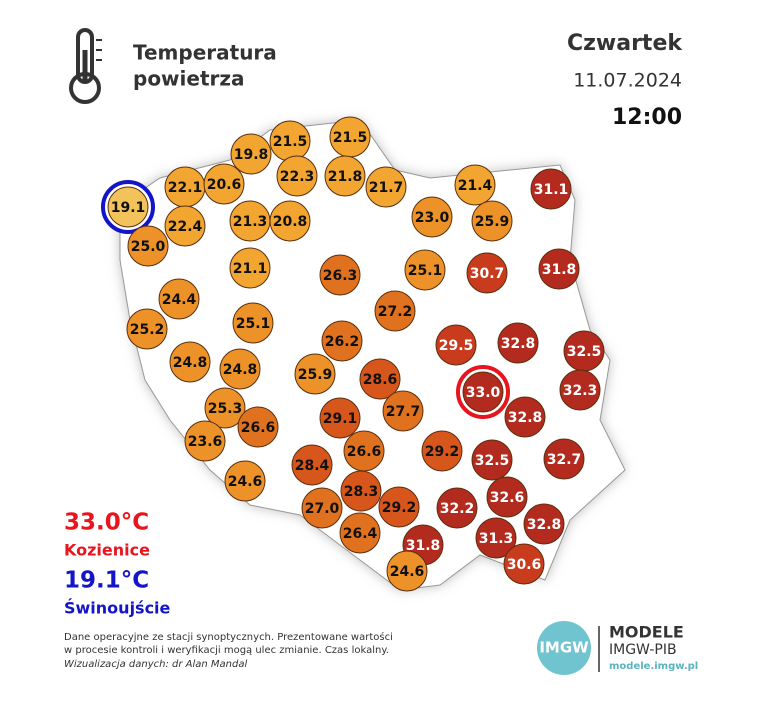 Image resolution: width=766 pixels, height=703 pixels. Describe the element at coordinates (155, 664) in the screenshot. I see `credit: Wizualizacja danych: dr Alan Mandal` at that location.